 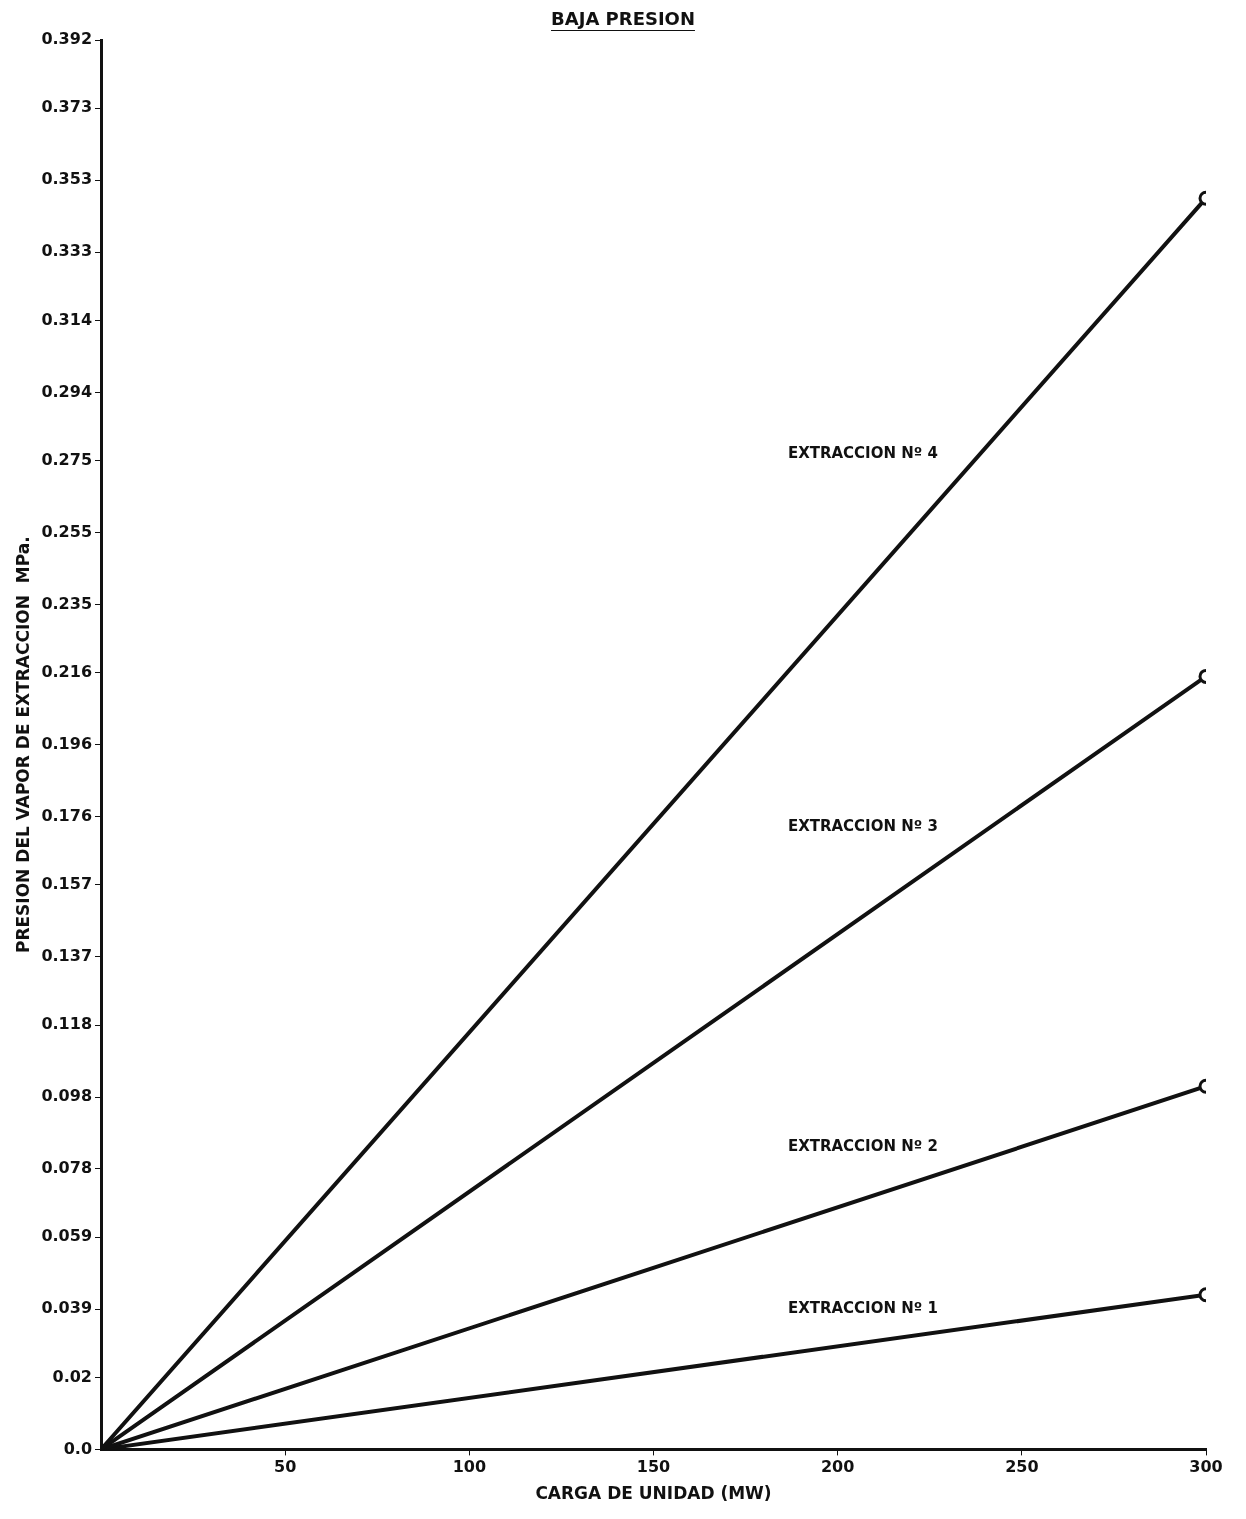 What do you see at coordinates (67, 603) in the screenshot?
I see `y-tick-label: 0.235` at bounding box center [67, 603].